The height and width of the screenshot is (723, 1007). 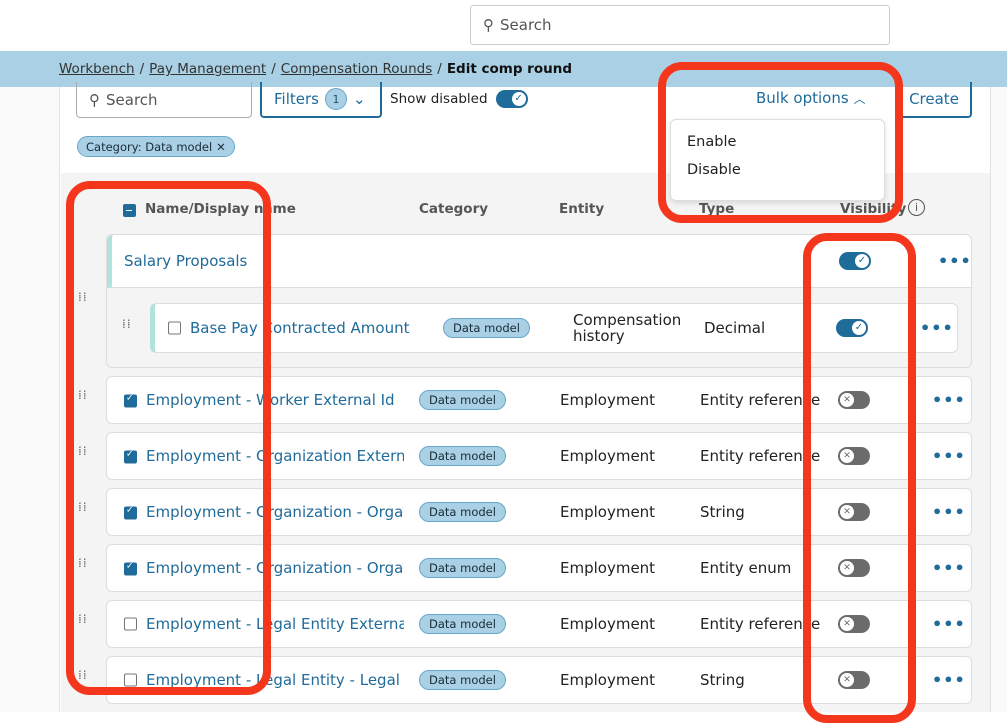 What do you see at coordinates (717, 209) in the screenshot?
I see `header-type: Type` at bounding box center [717, 209].